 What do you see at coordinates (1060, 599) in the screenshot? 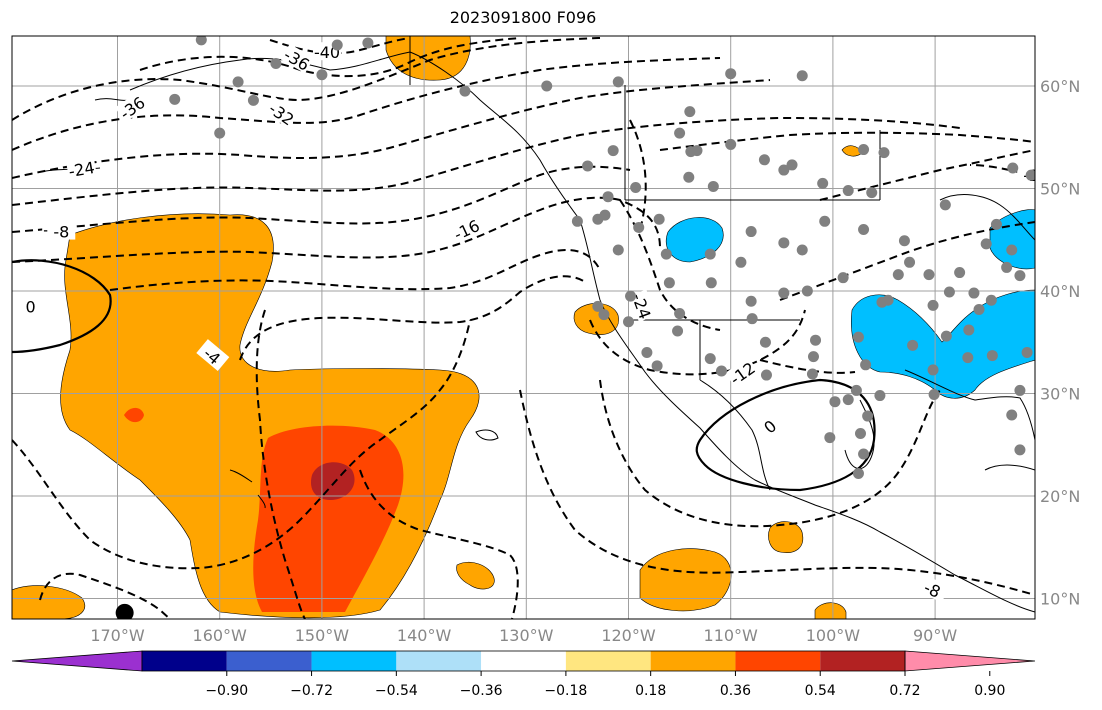
I see `lat-tick-label: 10°N` at bounding box center [1060, 599].